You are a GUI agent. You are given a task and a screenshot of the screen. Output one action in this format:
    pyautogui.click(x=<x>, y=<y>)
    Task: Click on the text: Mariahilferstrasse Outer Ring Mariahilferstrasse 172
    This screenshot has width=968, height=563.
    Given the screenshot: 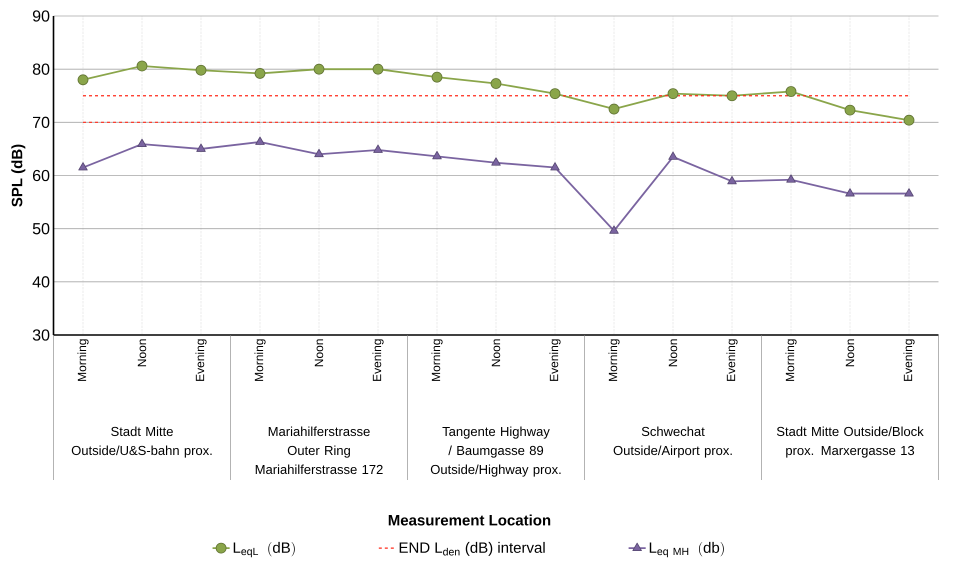 What is the action you would take?
    pyautogui.click(x=319, y=450)
    